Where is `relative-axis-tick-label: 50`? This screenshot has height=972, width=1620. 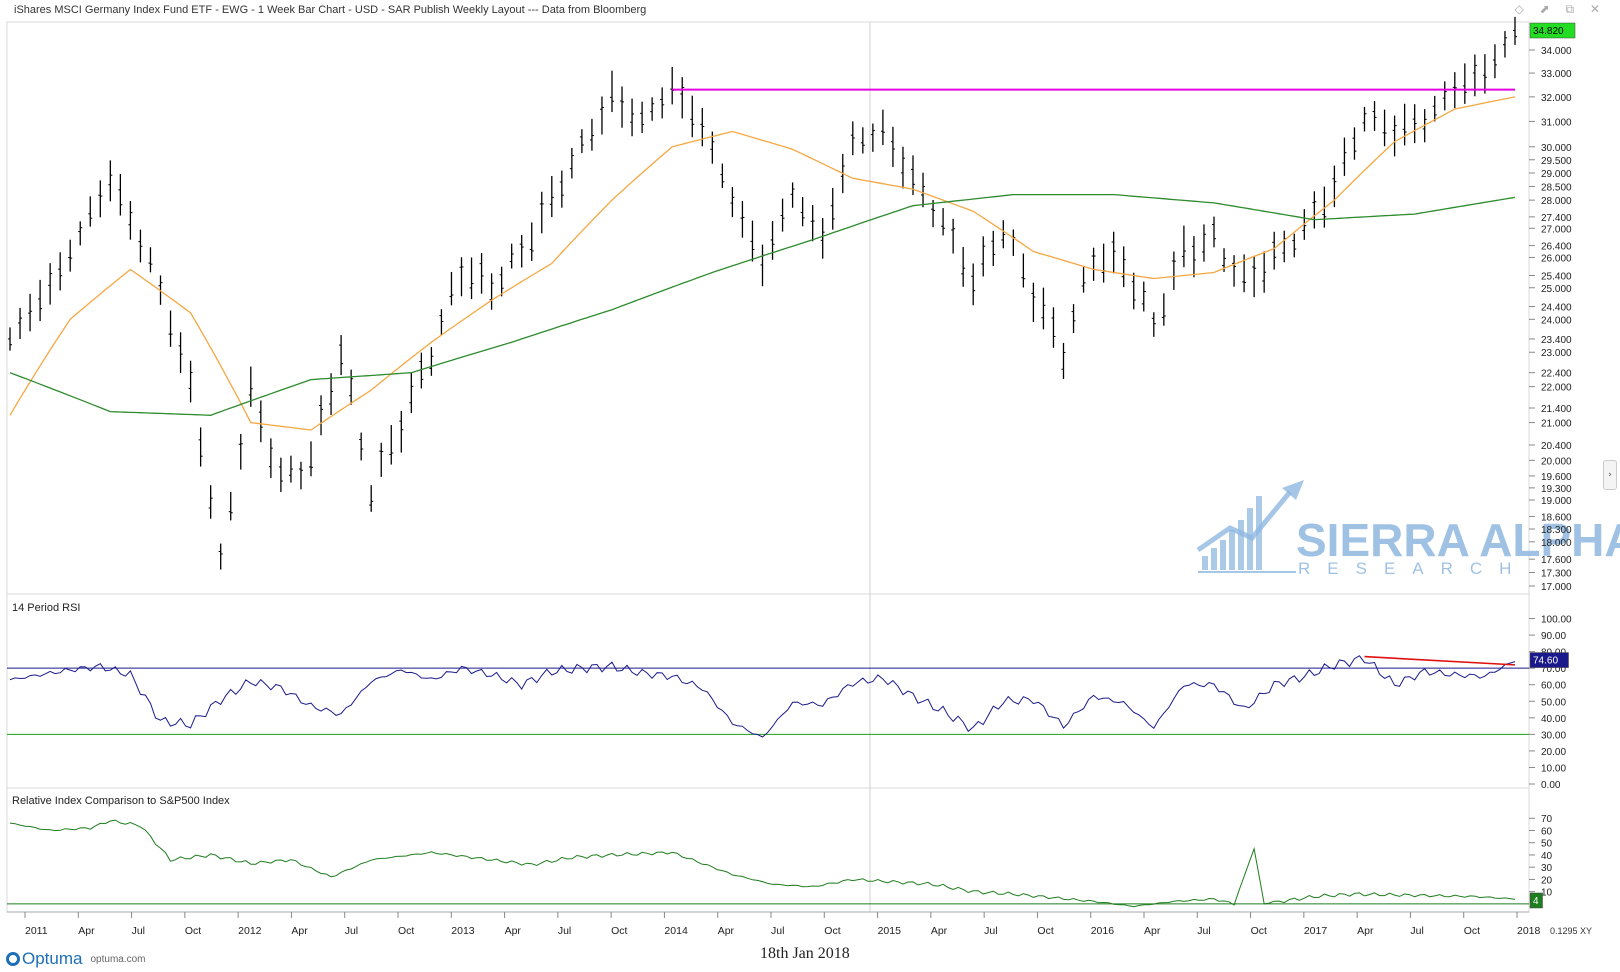
relative-axis-tick-label: 50 is located at coordinates (1547, 844).